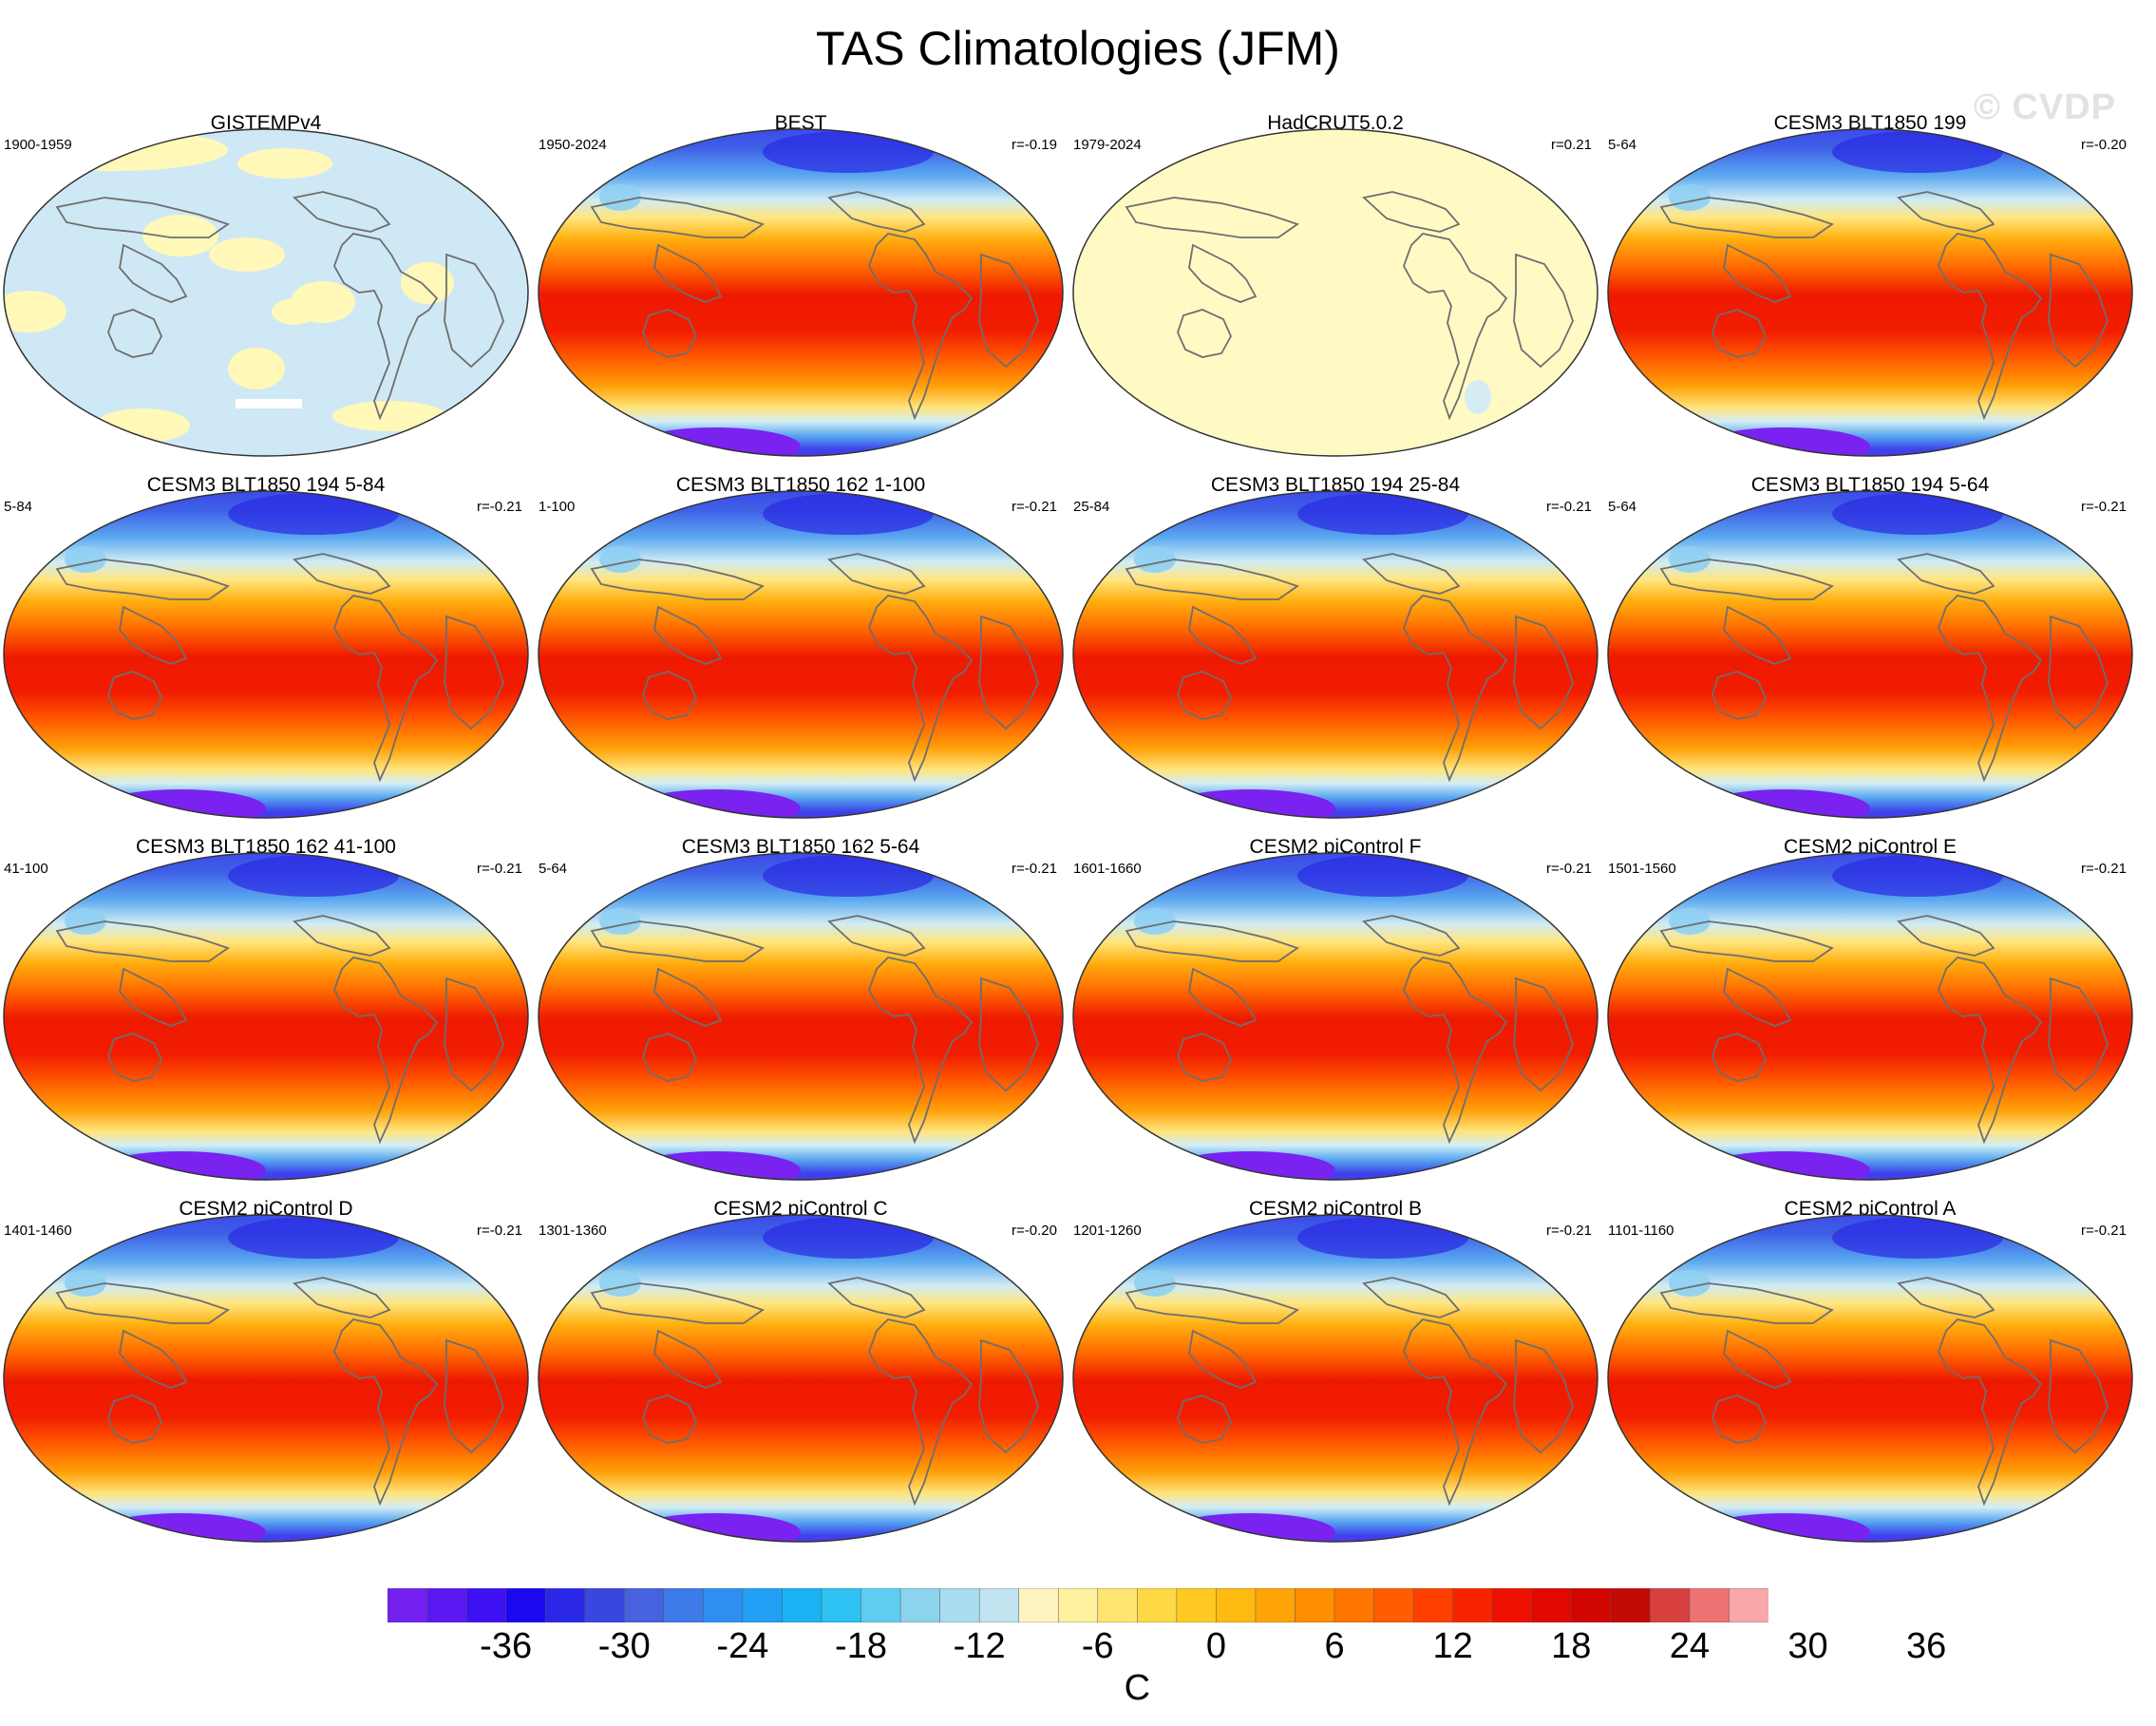 This screenshot has height=1726, width=2156. Describe the element at coordinates (1571, 1646) in the screenshot. I see `colorbar-tick-label: 18` at that location.